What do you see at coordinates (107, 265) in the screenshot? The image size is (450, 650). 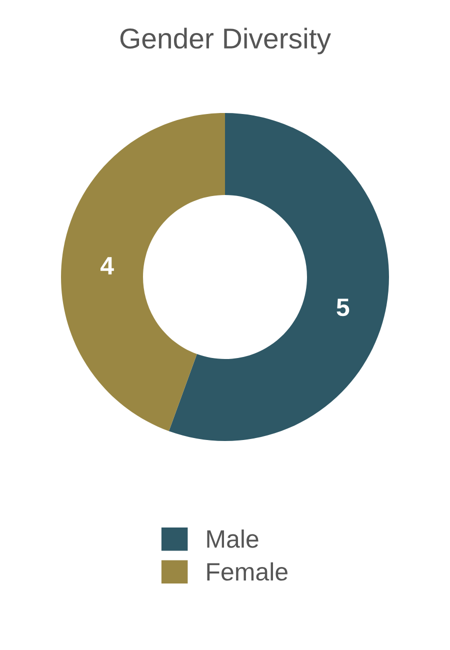 I see `data-label: 4` at bounding box center [107, 265].